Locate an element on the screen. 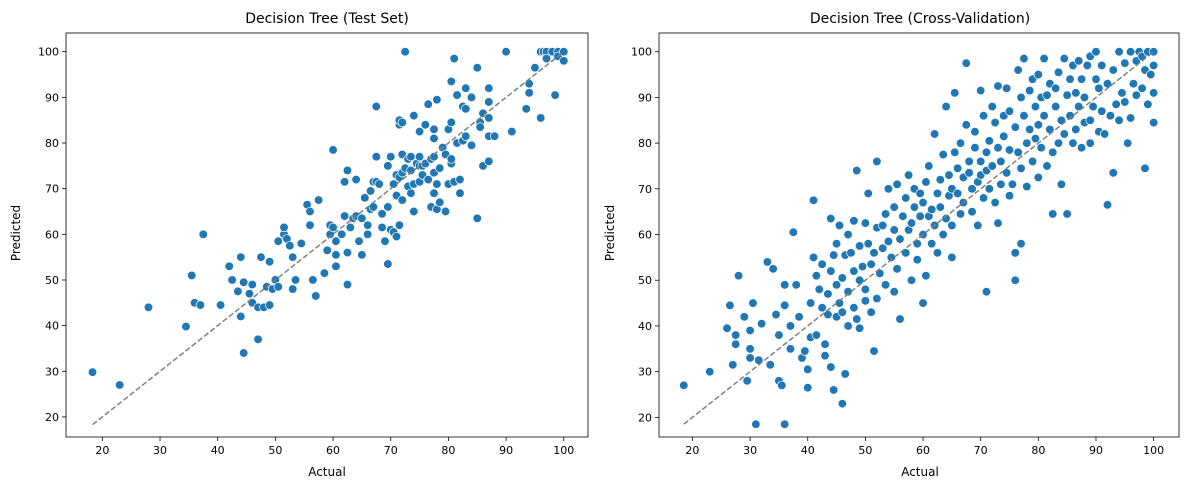 This screenshot has width=1189, height=490. x-tick-label: 60 is located at coordinates (333, 450).